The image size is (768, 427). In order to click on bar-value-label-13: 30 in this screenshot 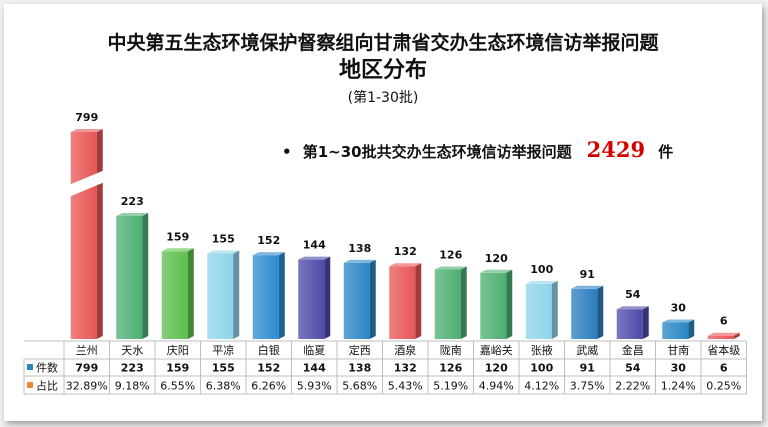, I will do `click(679, 307)`.